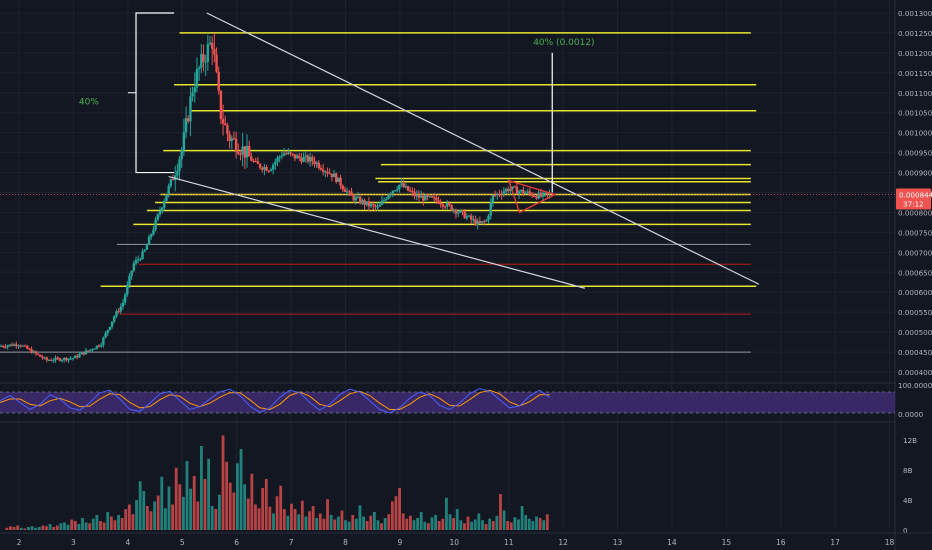  Describe the element at coordinates (908, 500) in the screenshot. I see `volume-tick-2: 4B` at that location.